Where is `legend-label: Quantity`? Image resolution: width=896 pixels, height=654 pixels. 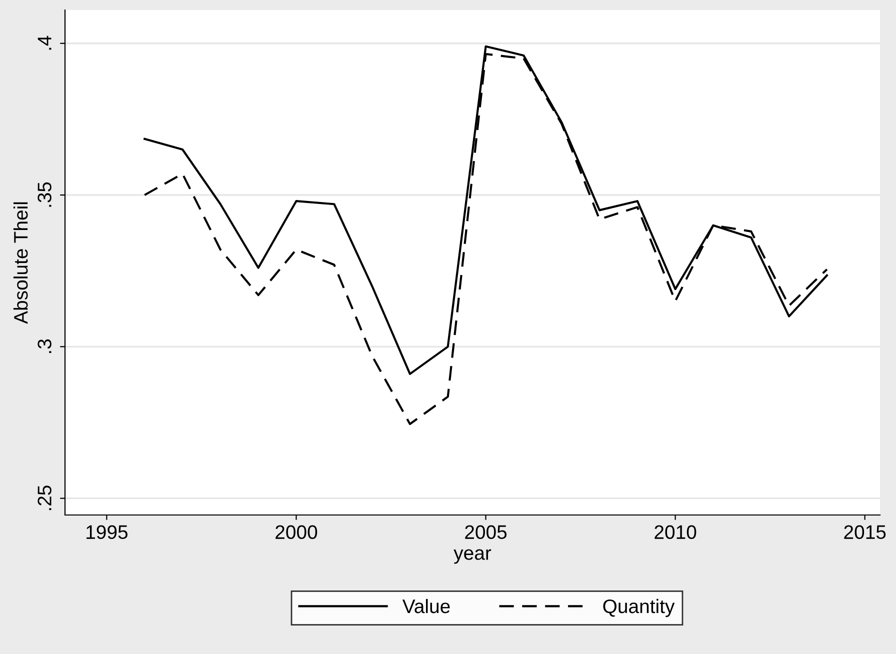 legend-label: Quantity is located at coordinates (639, 608).